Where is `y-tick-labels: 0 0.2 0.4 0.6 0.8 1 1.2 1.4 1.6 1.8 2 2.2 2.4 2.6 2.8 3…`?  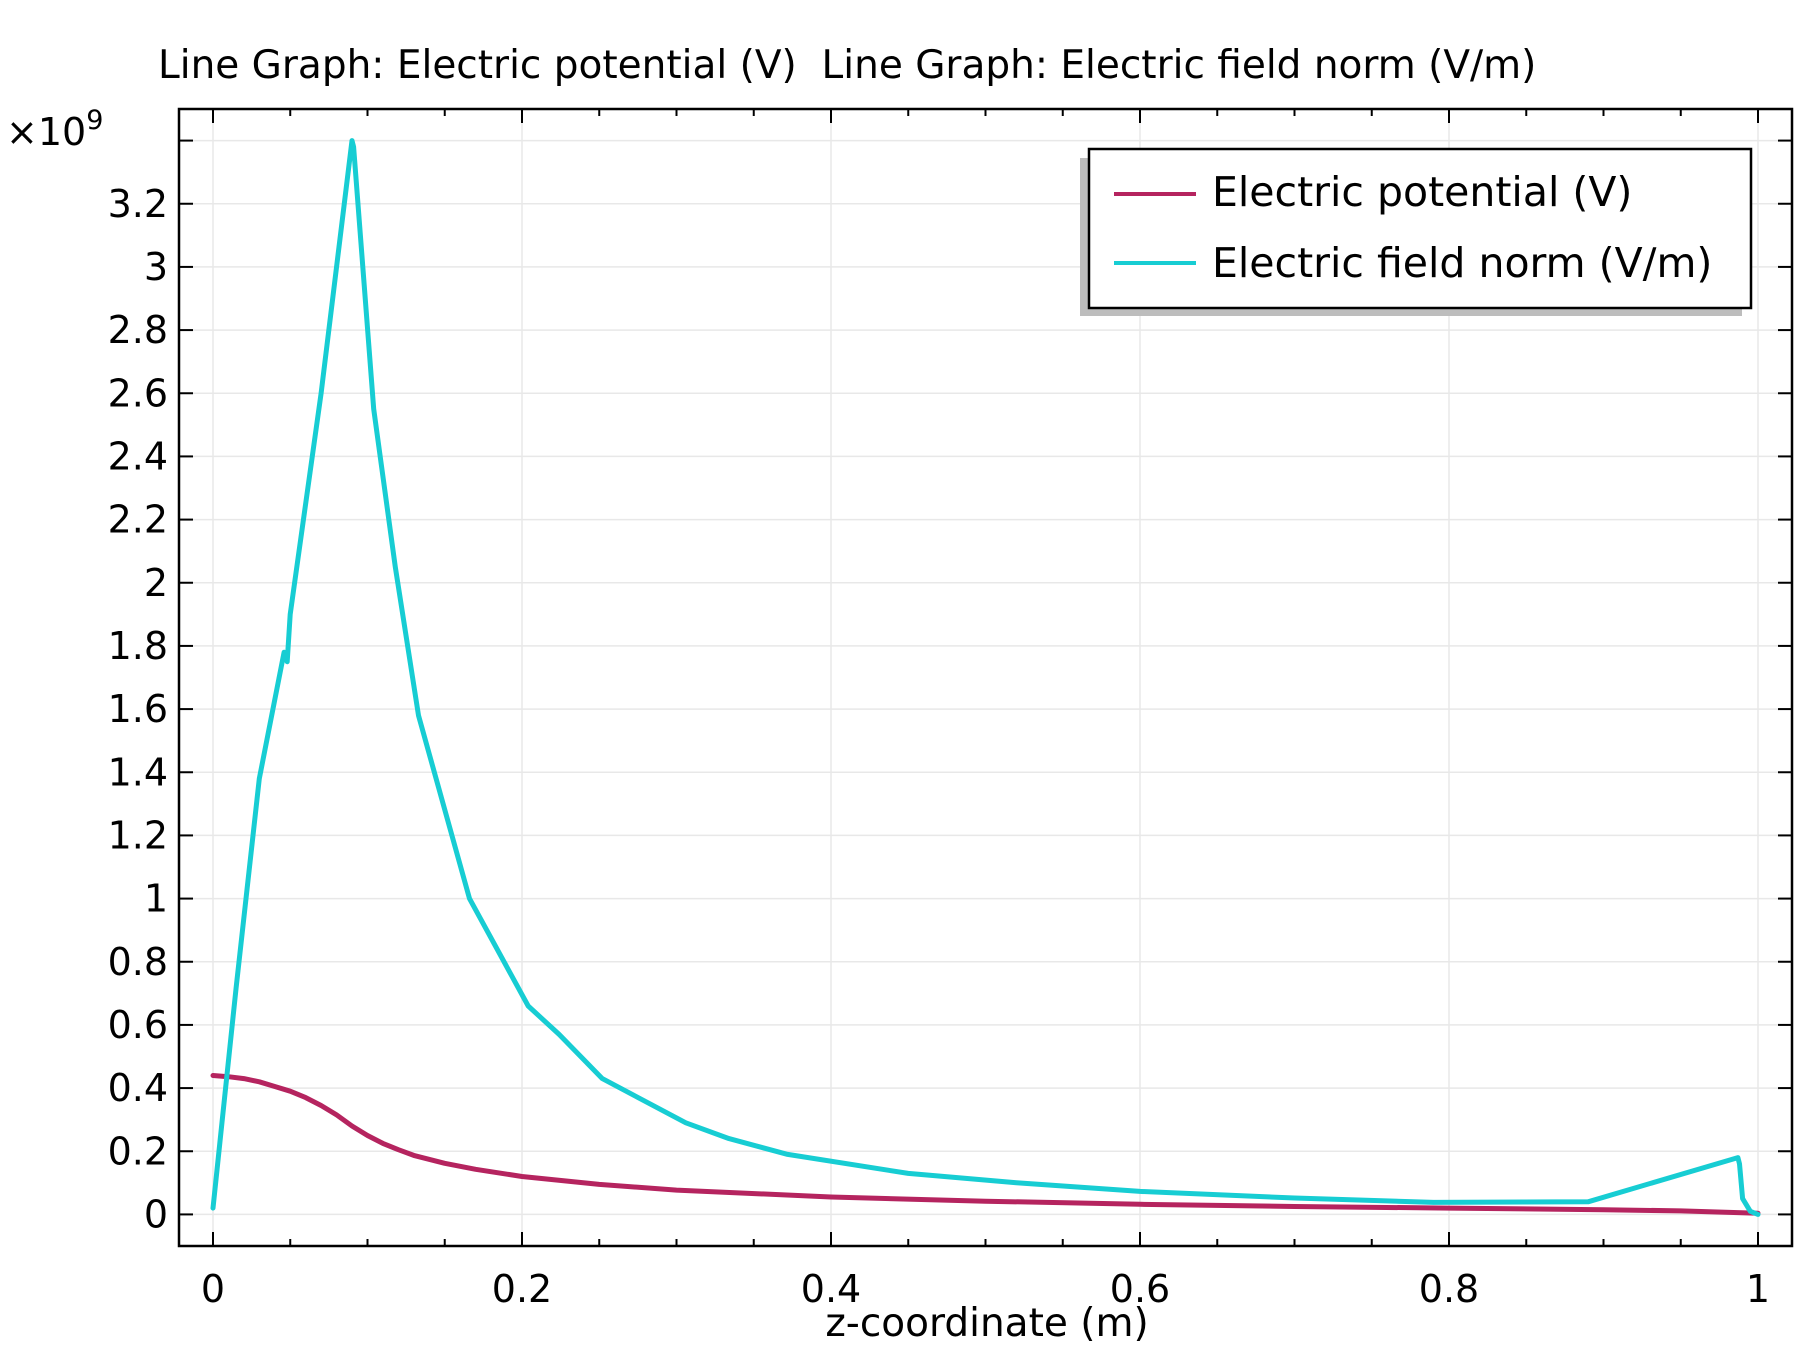 y-tick-labels: 0 0.2 0.4 0.6 0.8 1 1.2 1.4 1.6 1.8 2 2.2 2.4 2.6 2.8 3… is located at coordinates (138, 709).